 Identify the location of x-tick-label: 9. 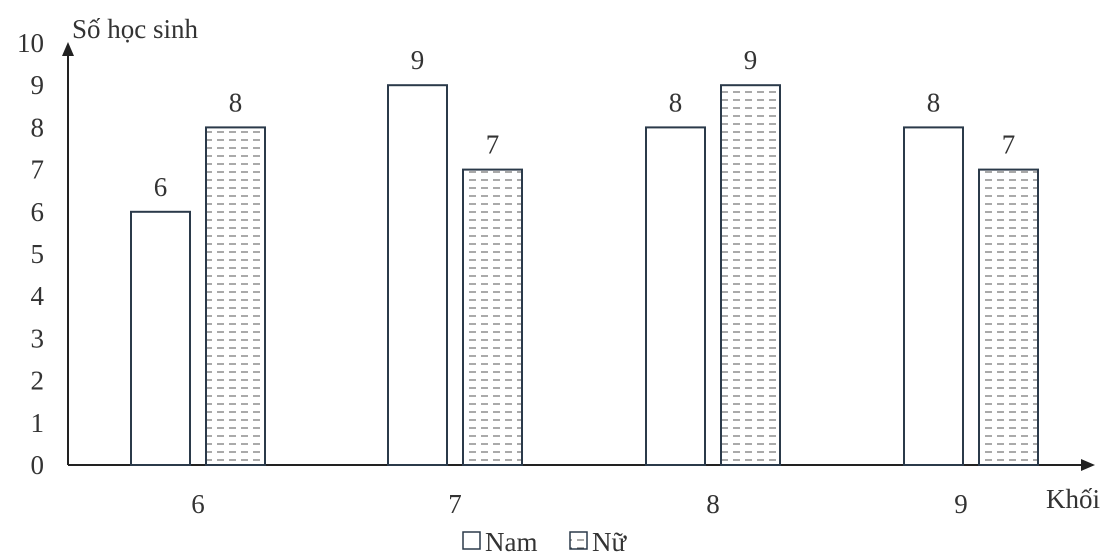
(961, 504).